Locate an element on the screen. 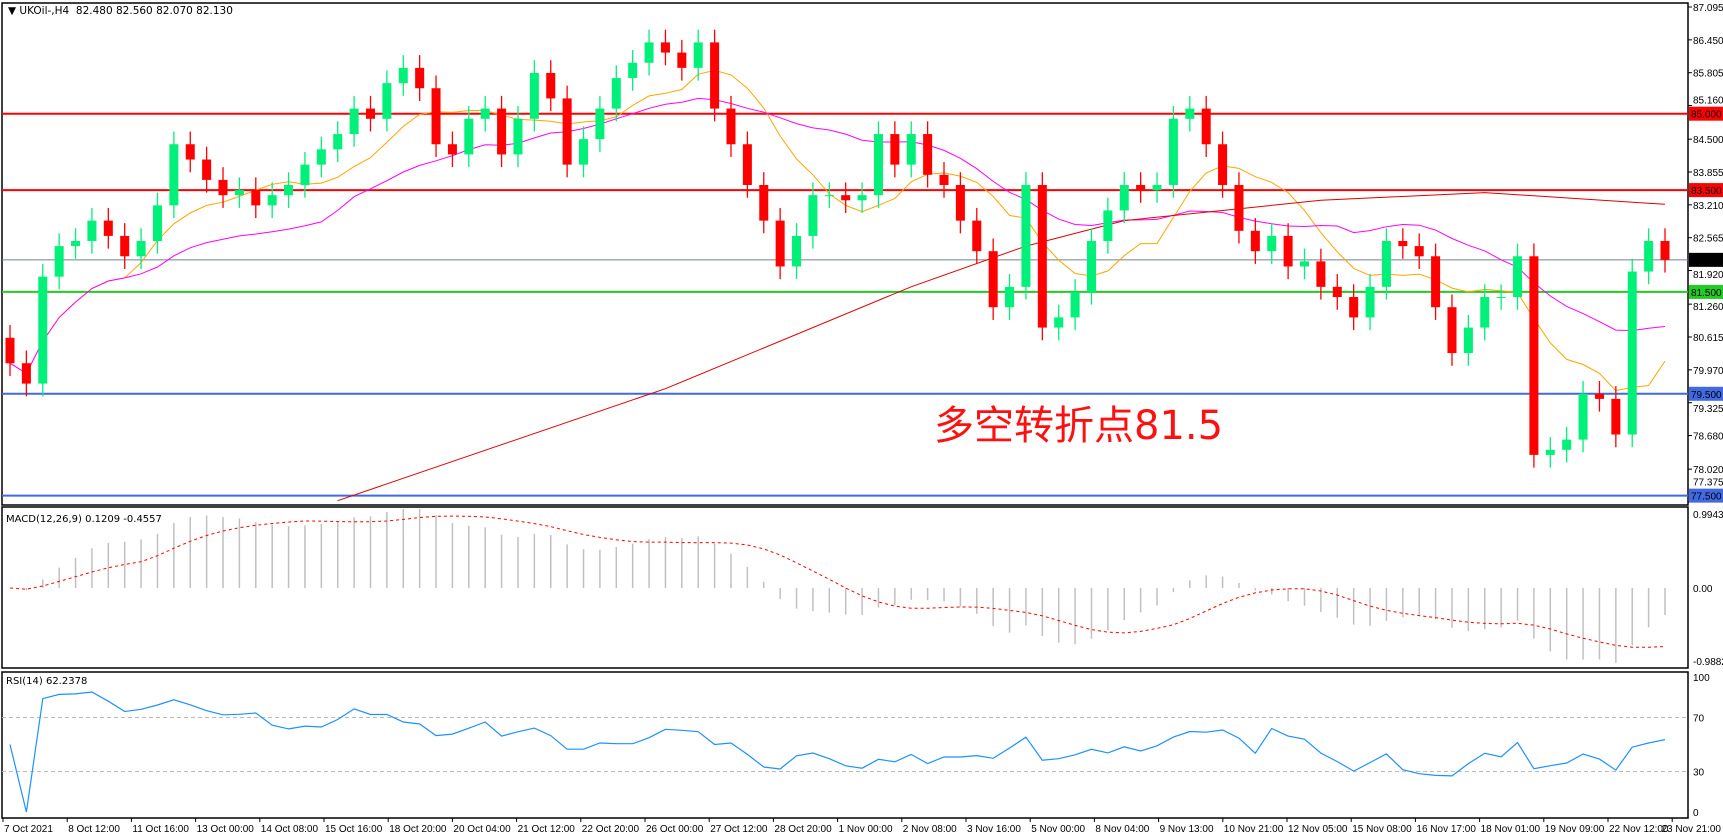 This screenshot has width=1723, height=838. level-label: 85.000 is located at coordinates (1706, 115).